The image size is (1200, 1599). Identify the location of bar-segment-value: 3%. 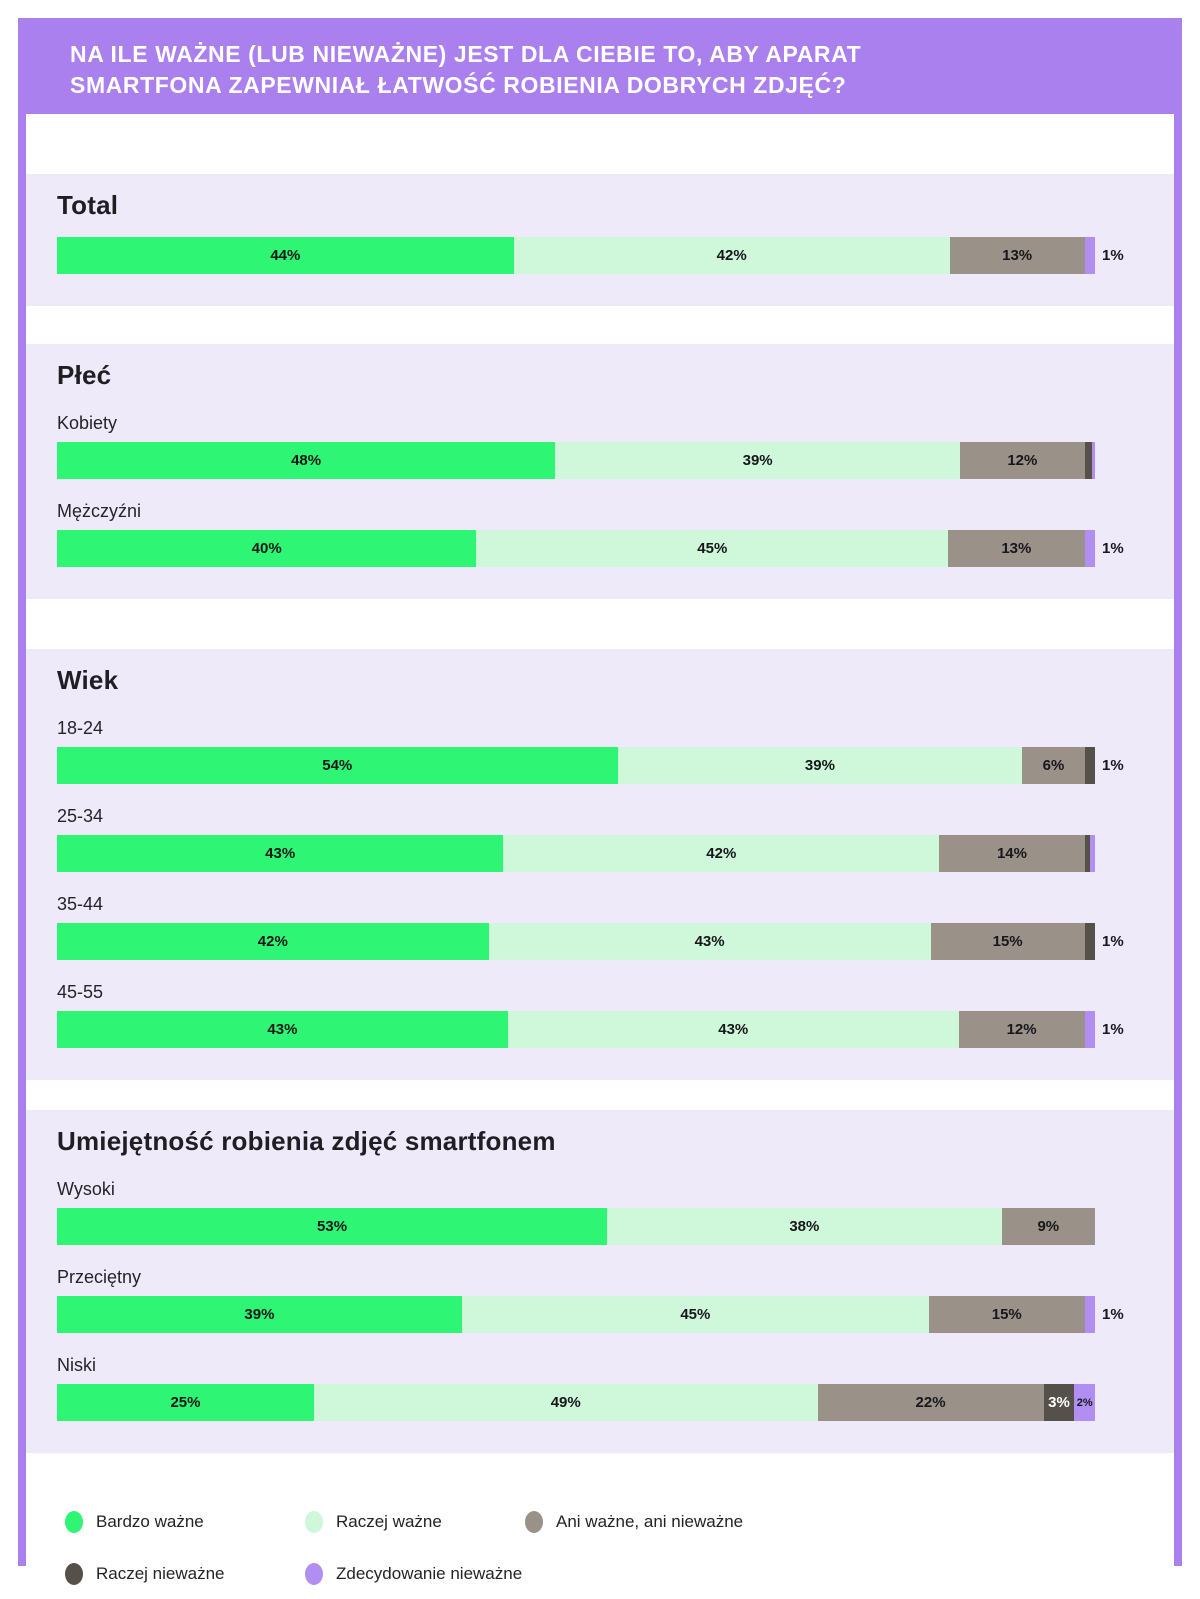
(1059, 1403).